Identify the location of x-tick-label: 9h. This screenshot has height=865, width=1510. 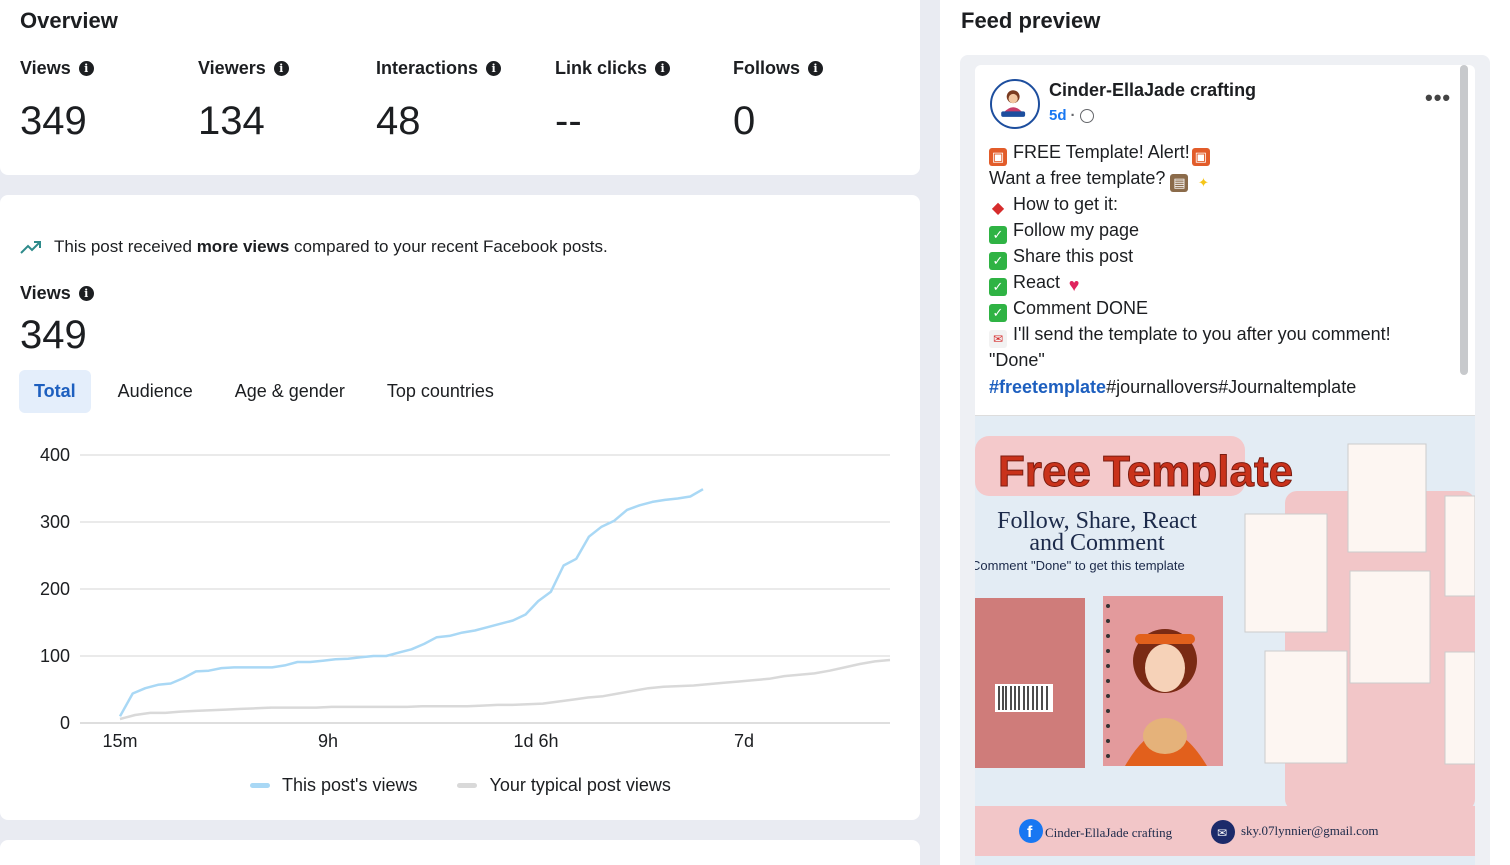
(328, 741).